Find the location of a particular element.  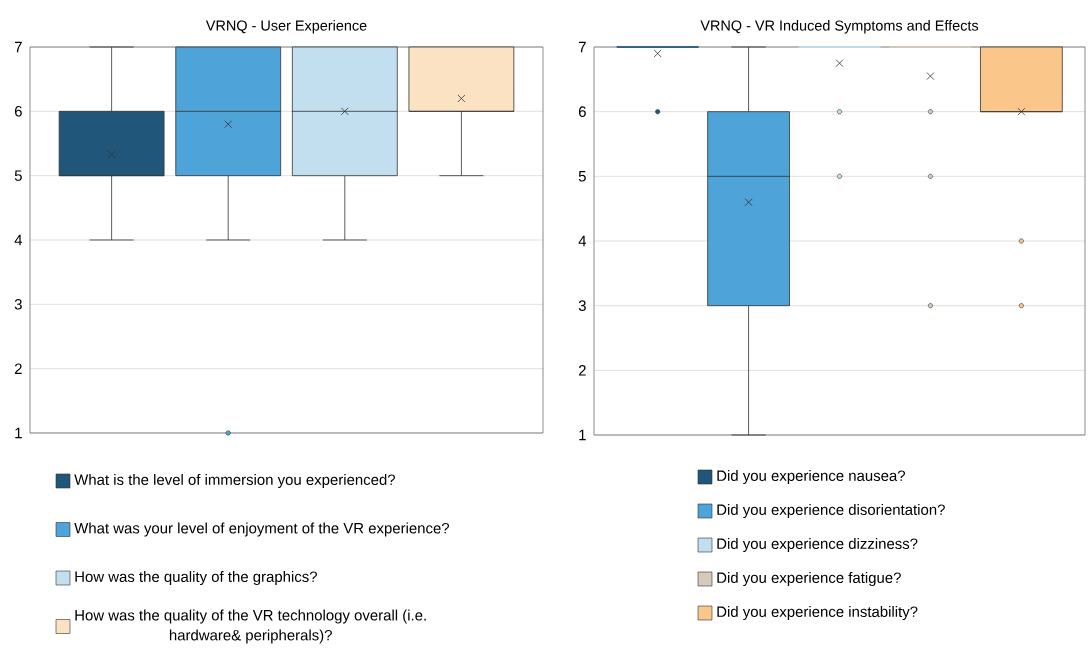

legend-label: Did you experience instability? is located at coordinates (817, 613).